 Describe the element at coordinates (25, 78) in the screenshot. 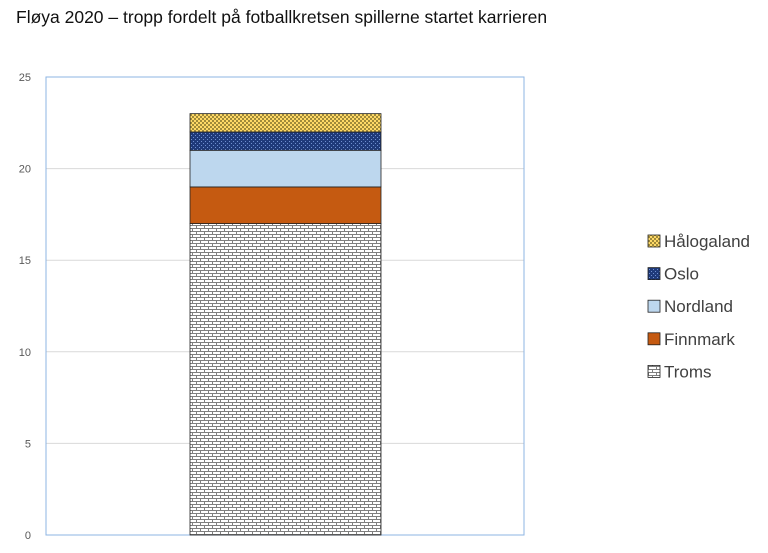

I see `y-tick-label: 25` at that location.